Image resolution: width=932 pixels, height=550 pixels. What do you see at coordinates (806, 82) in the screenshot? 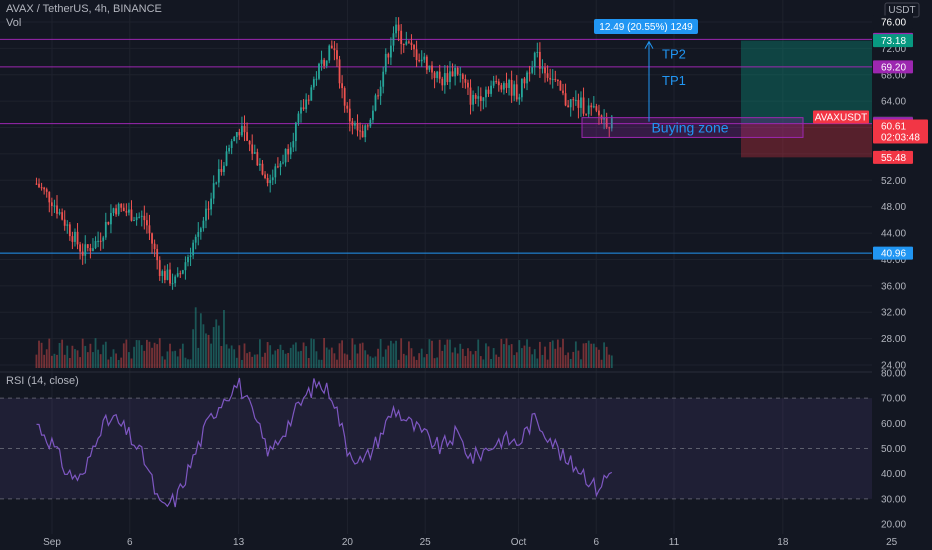
I see `profit-zone` at bounding box center [806, 82].